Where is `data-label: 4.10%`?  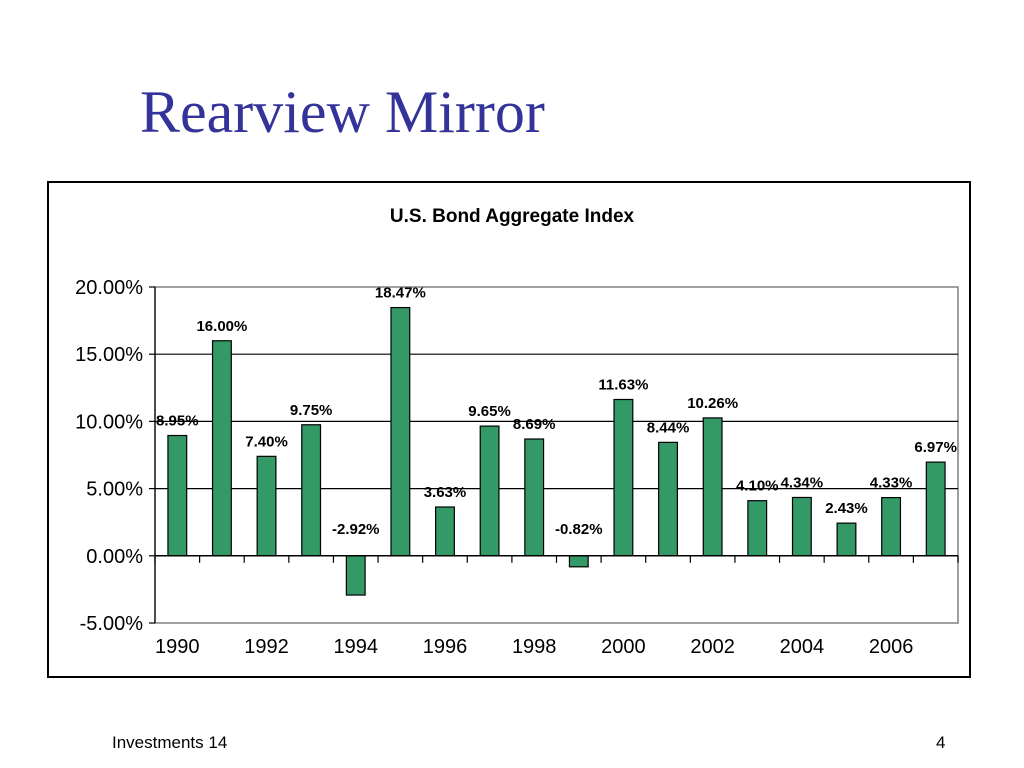 data-label: 4.10% is located at coordinates (757, 486).